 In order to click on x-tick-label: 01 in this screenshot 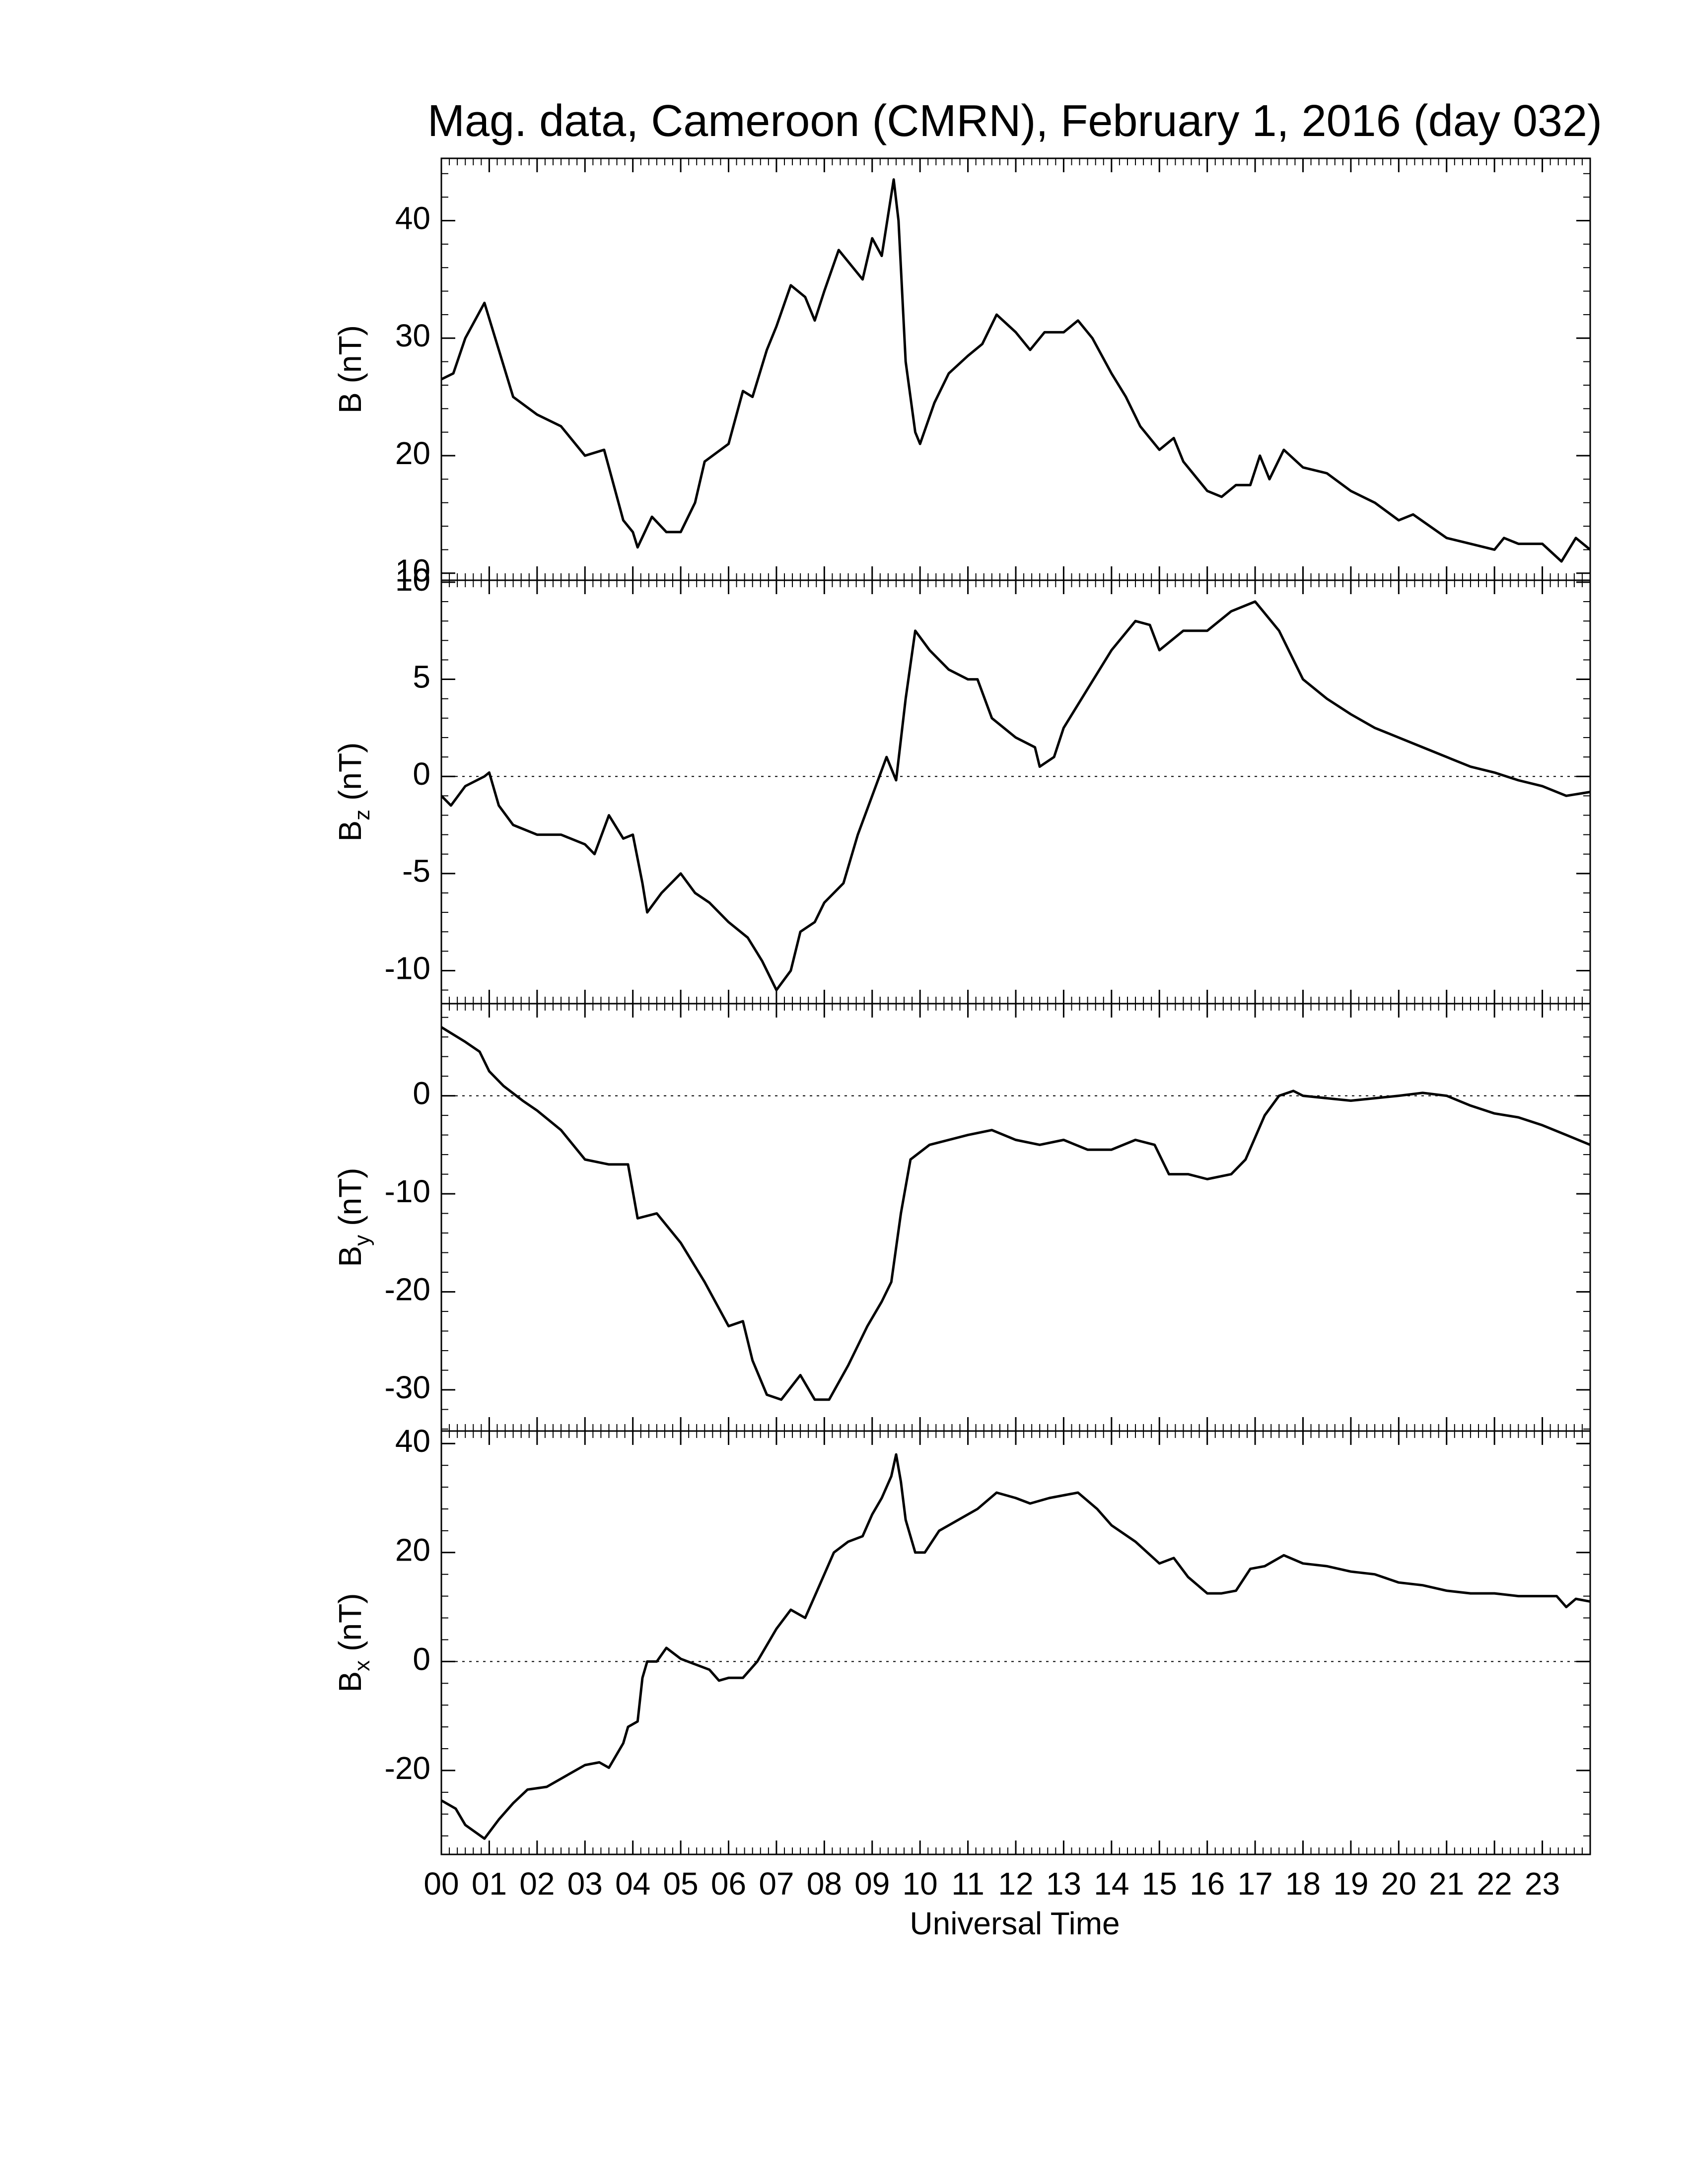, I will do `click(489, 1884)`.